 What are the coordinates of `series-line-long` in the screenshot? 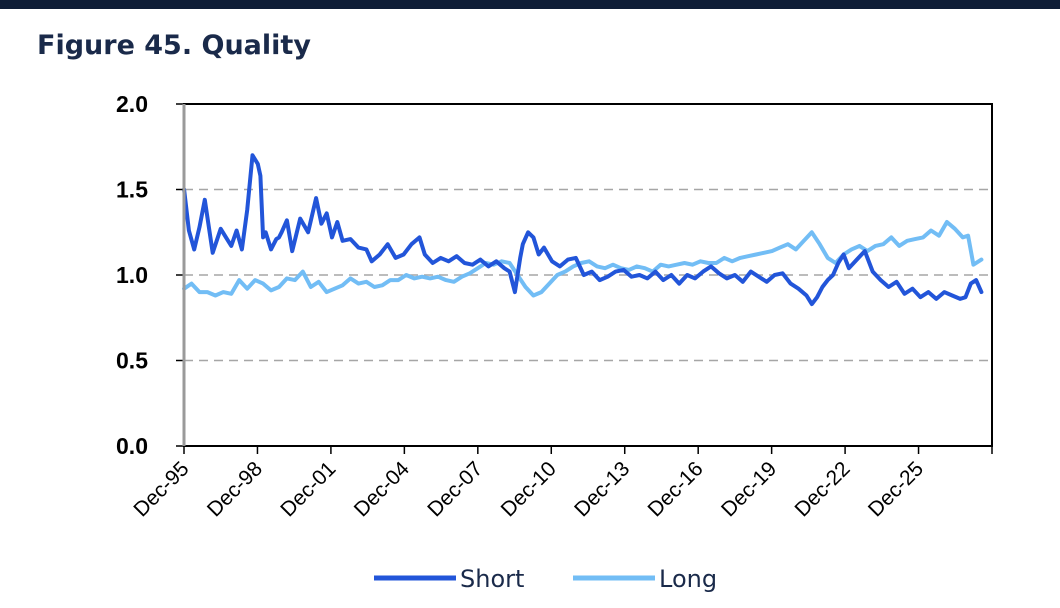 It's located at (583, 259).